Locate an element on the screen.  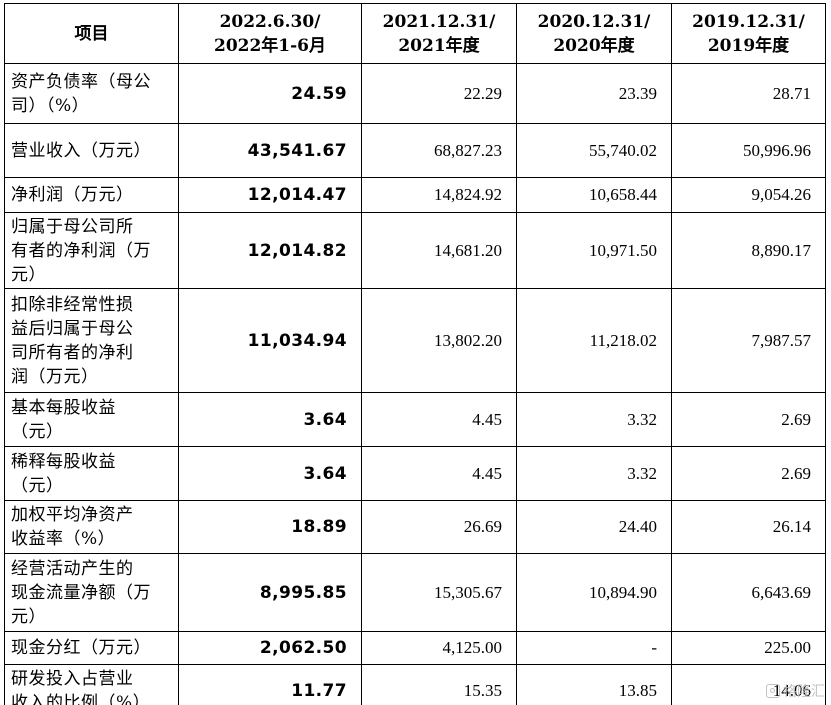
column-header-2: 2021.12.31/2021年度 is located at coordinates (439, 33).